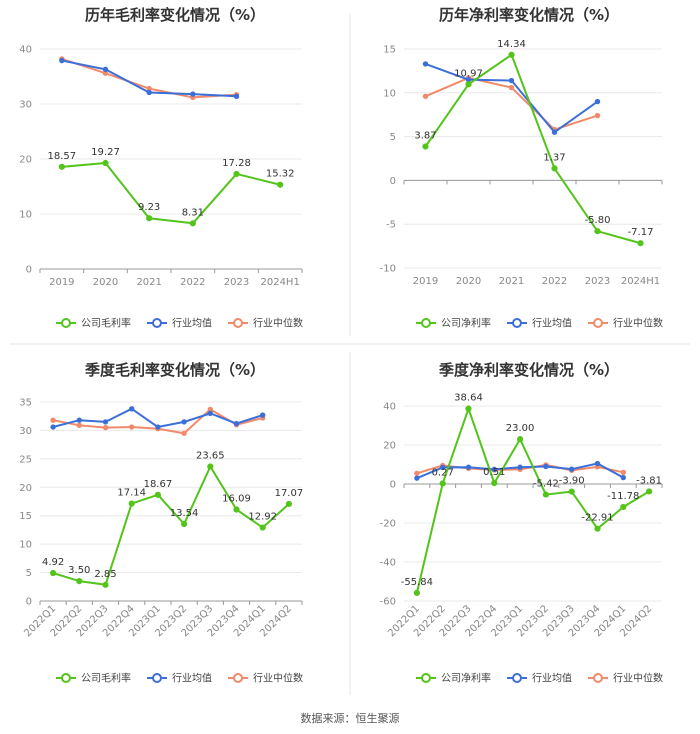 Image resolution: width=700 pixels, height=734 pixels. I want to click on quarterly-net-data-label: -11.78, so click(623, 496).